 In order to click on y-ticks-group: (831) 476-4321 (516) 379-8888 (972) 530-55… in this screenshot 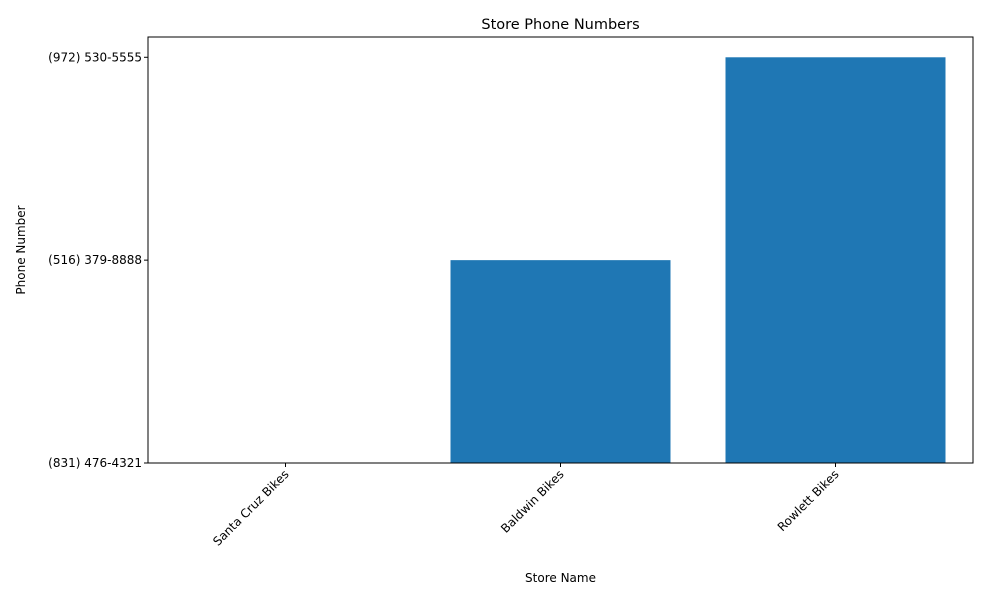, I will do `click(98, 260)`.